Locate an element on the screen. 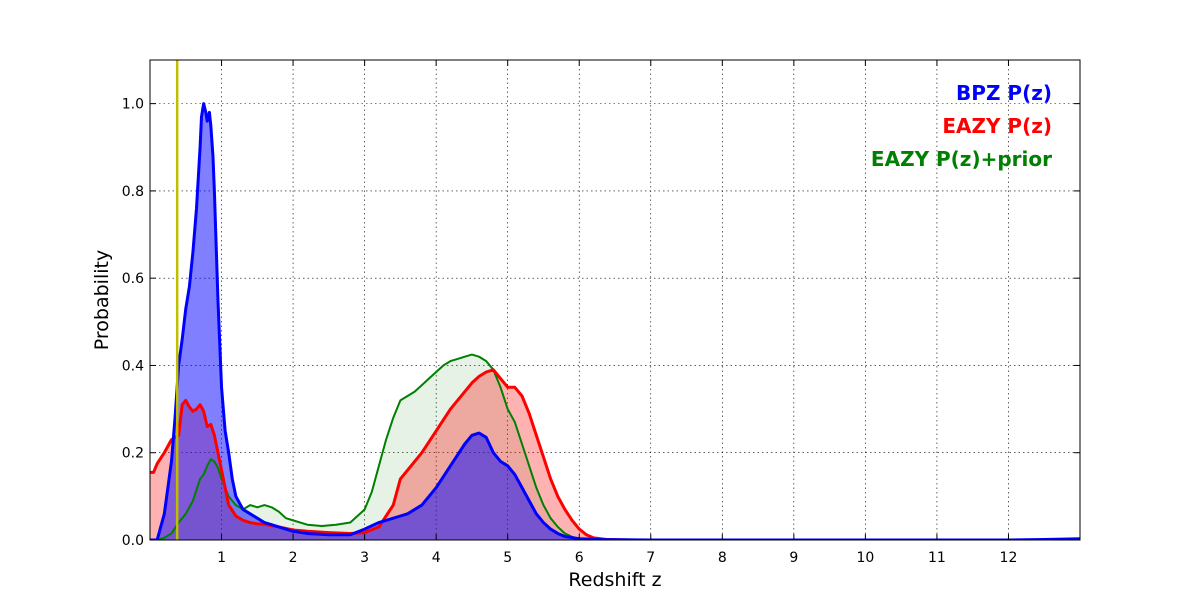 This screenshot has width=1200, height=600. y-tick-label: 0.8 is located at coordinates (133, 192).